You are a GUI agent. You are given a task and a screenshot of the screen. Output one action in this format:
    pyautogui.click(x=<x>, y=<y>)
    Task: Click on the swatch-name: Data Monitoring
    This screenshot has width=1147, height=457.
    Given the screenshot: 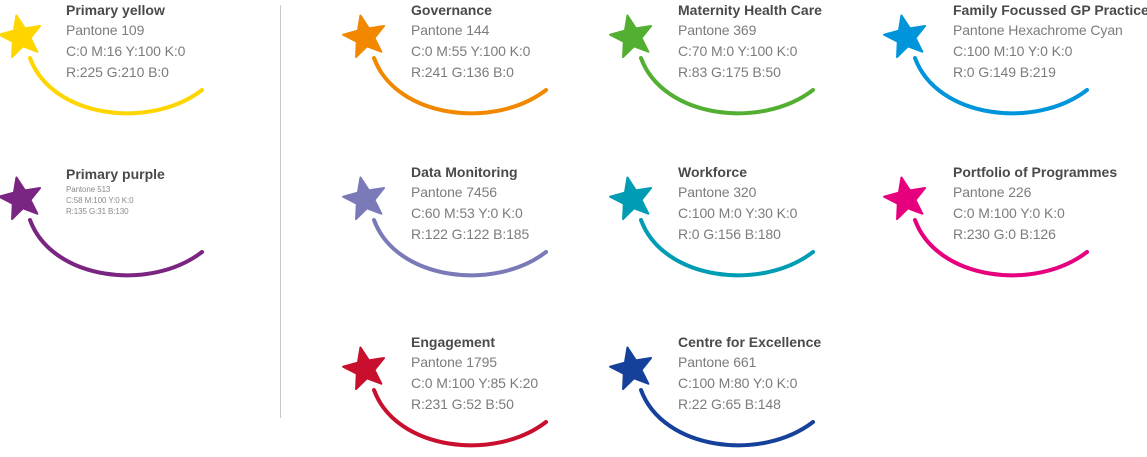 What is the action you would take?
    pyautogui.click(x=464, y=172)
    